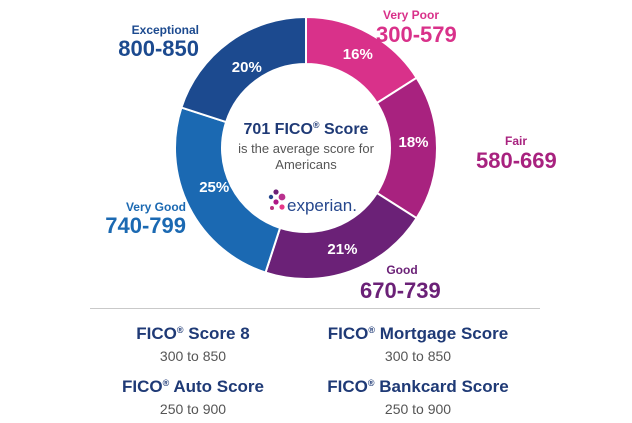 Image resolution: width=632 pixels, height=423 pixels. Describe the element at coordinates (156, 207) in the screenshot. I see `category-name-label: Very Good` at that location.